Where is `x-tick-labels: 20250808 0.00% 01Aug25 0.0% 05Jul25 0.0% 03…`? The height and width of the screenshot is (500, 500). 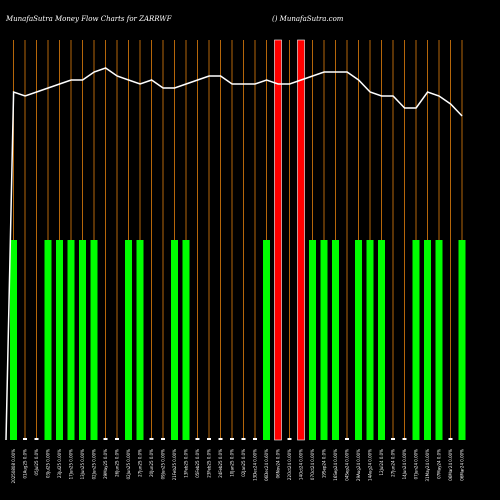
x-tick-labels: 20250808 0.00% 01Aug25 0.0% 05Jul25 0.0% 03… is located at coordinates (238, 466).